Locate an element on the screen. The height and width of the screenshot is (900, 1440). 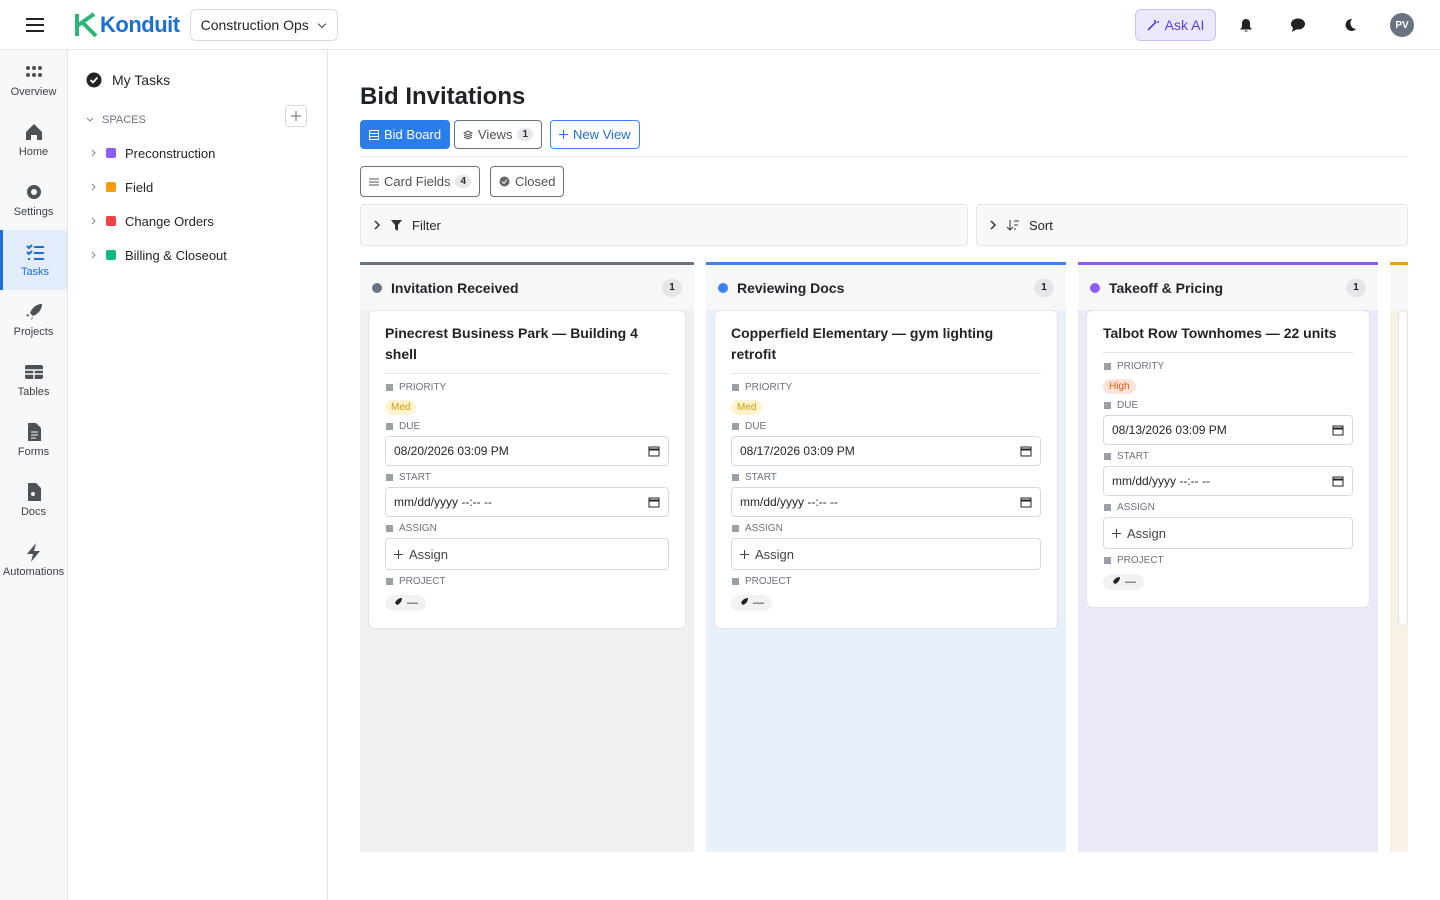
layers-icon is located at coordinates (468, 134).